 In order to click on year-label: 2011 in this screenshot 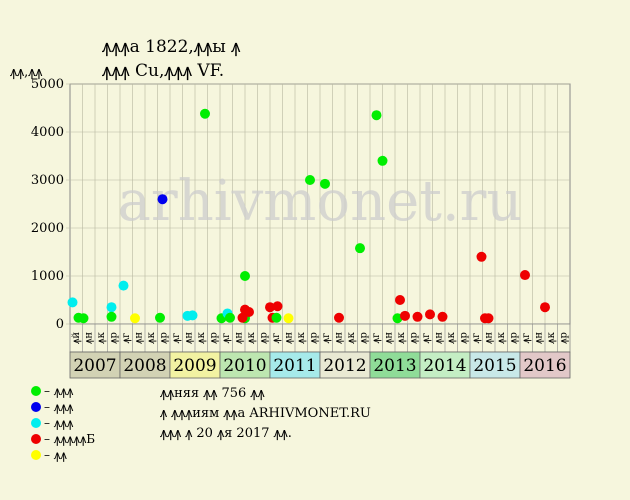, I will do `click(294, 366)`.